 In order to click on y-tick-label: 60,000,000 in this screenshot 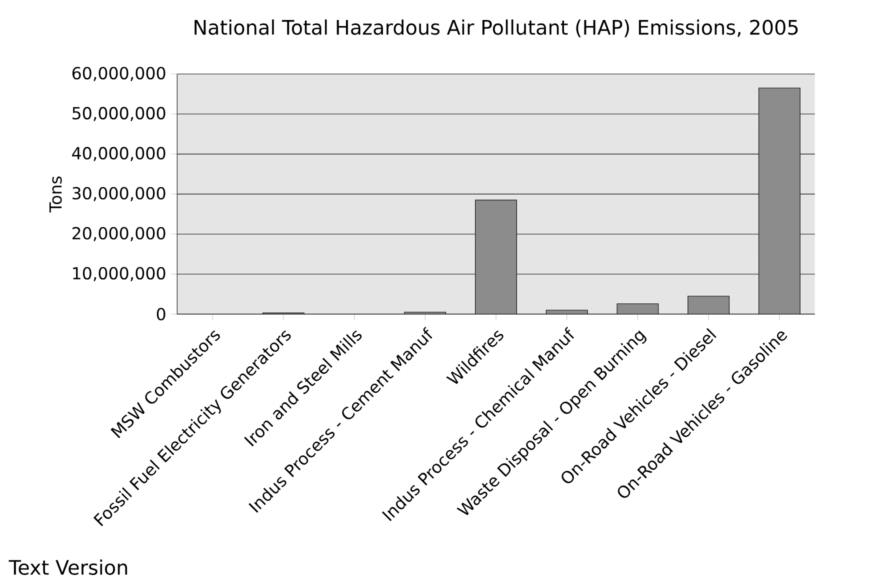, I will do `click(119, 74)`.